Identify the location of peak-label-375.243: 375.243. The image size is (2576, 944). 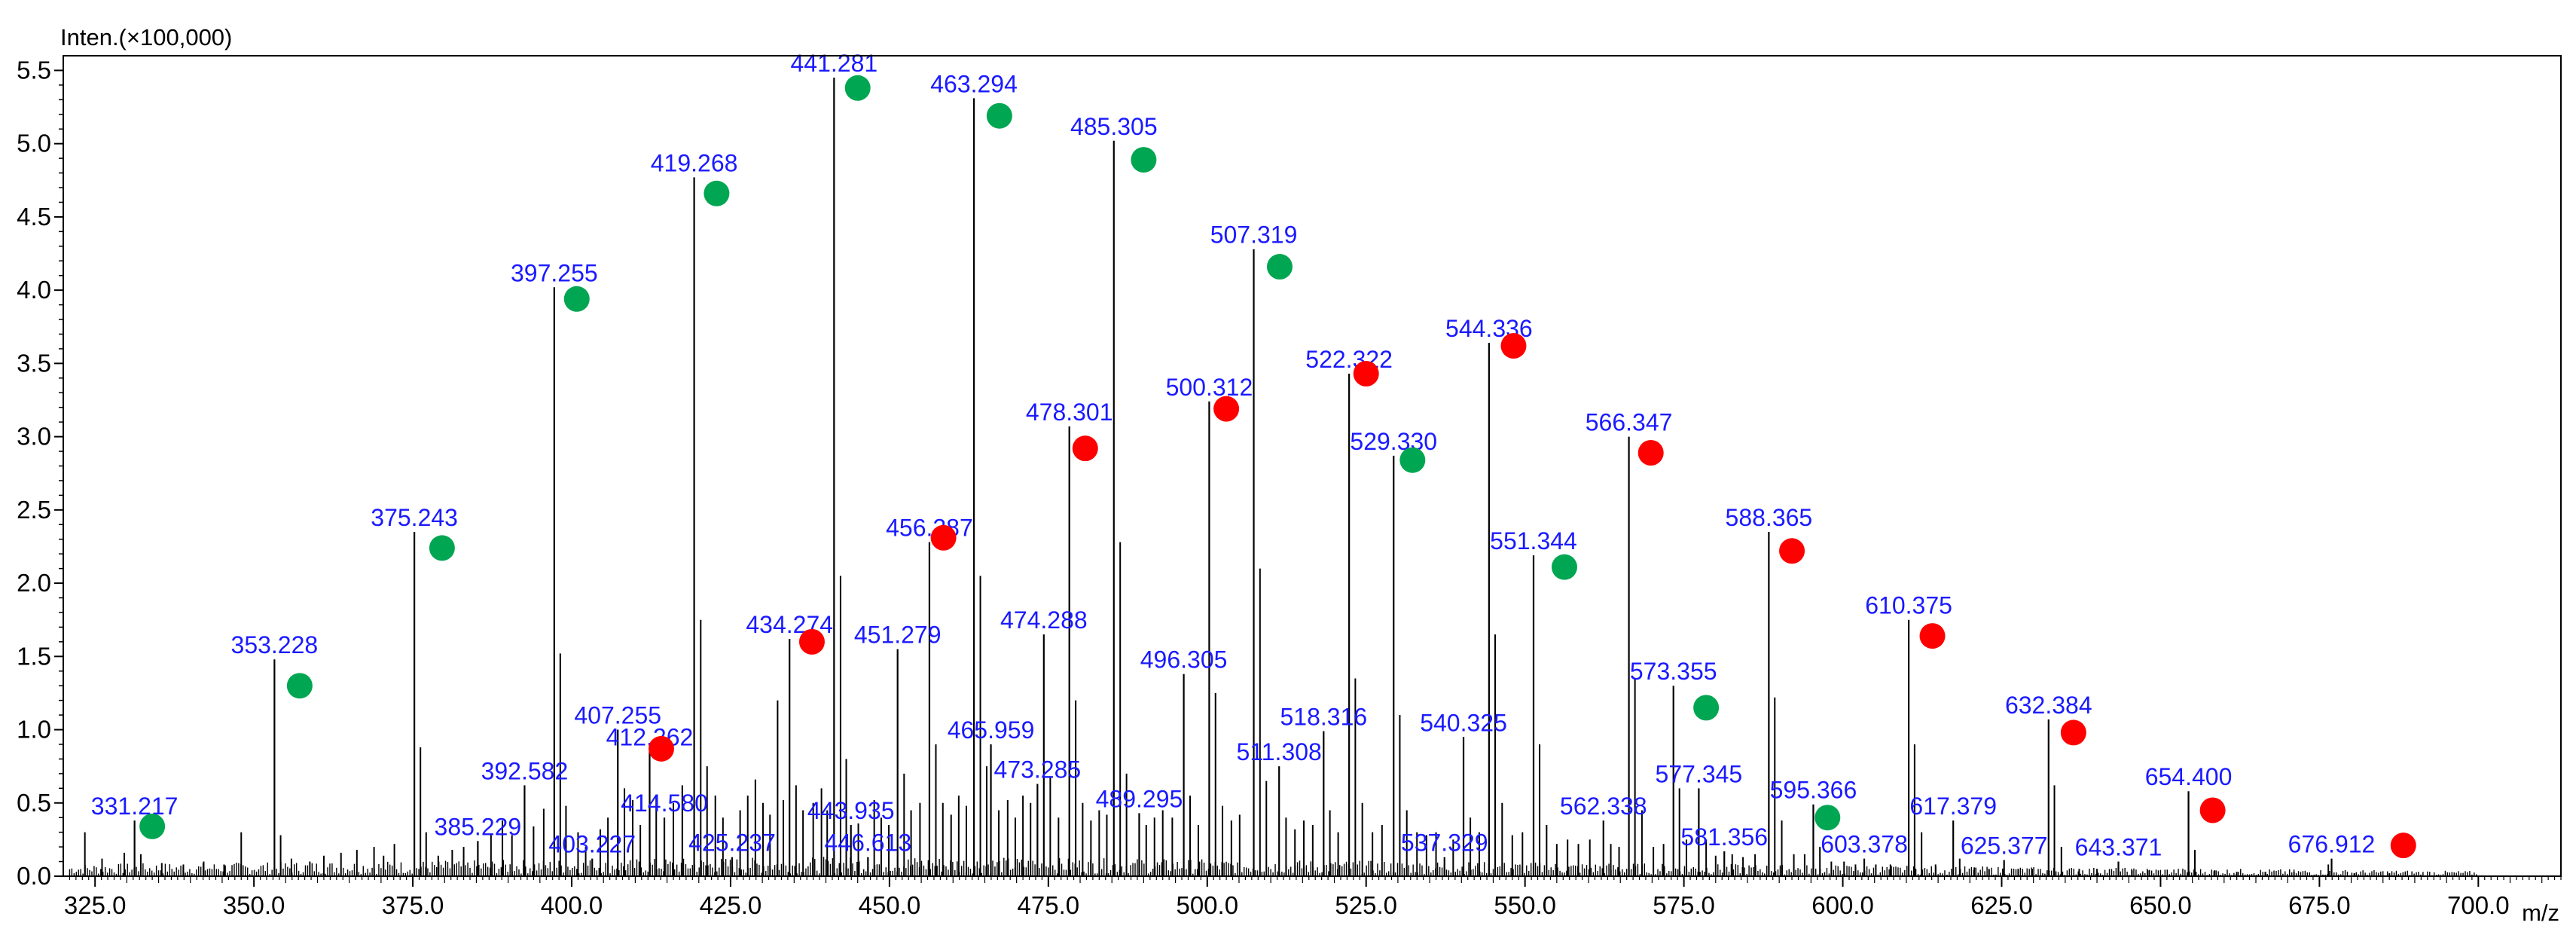
(414, 518).